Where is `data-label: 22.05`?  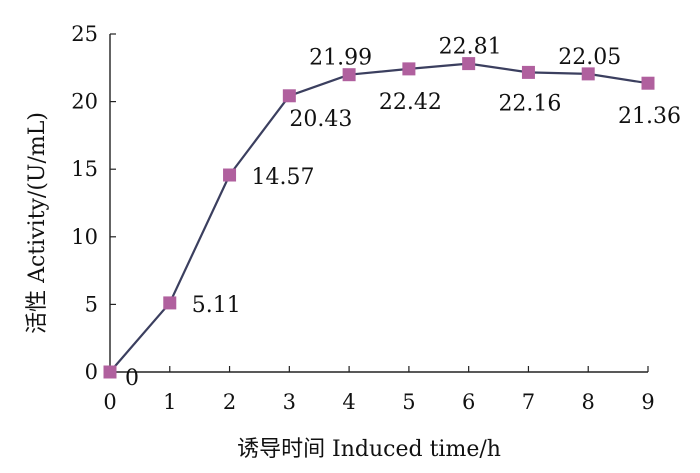
data-label: 22.05 is located at coordinates (589, 57).